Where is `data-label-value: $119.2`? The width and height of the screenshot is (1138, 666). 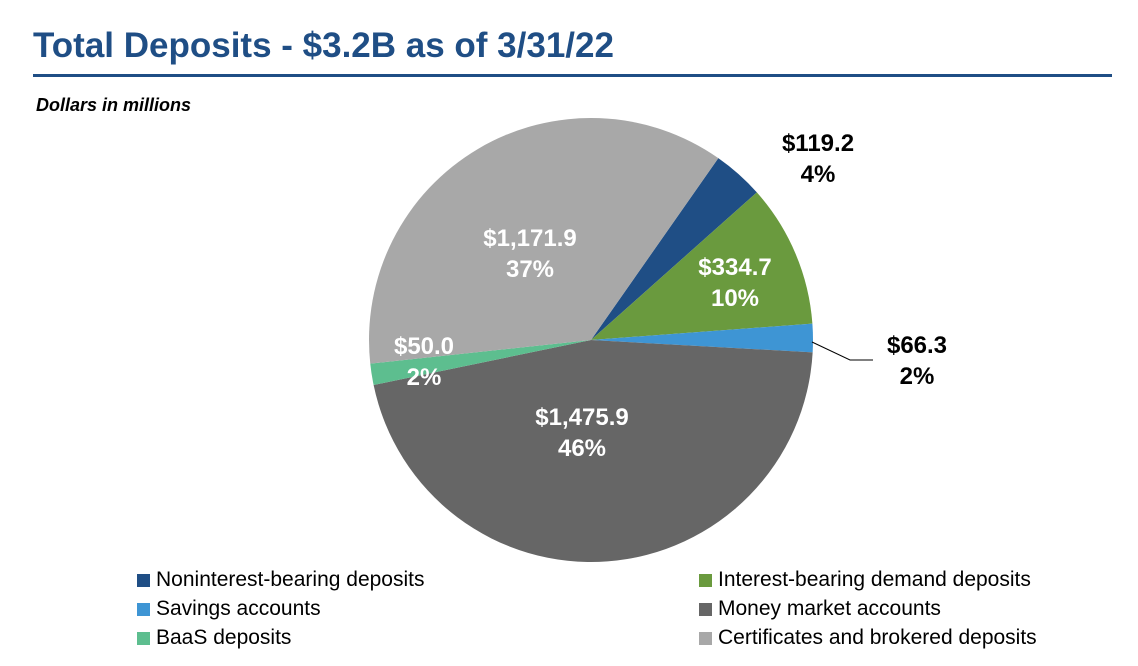 data-label-value: $119.2 is located at coordinates (818, 143).